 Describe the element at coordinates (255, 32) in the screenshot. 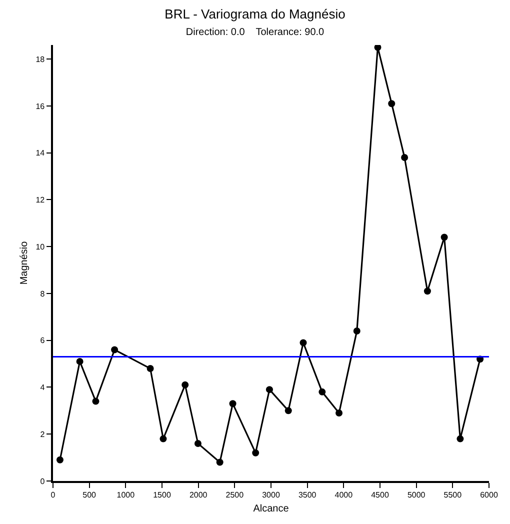

I see `chart-subtitle: Direction: 0.0 Tolerance: 90.0` at that location.